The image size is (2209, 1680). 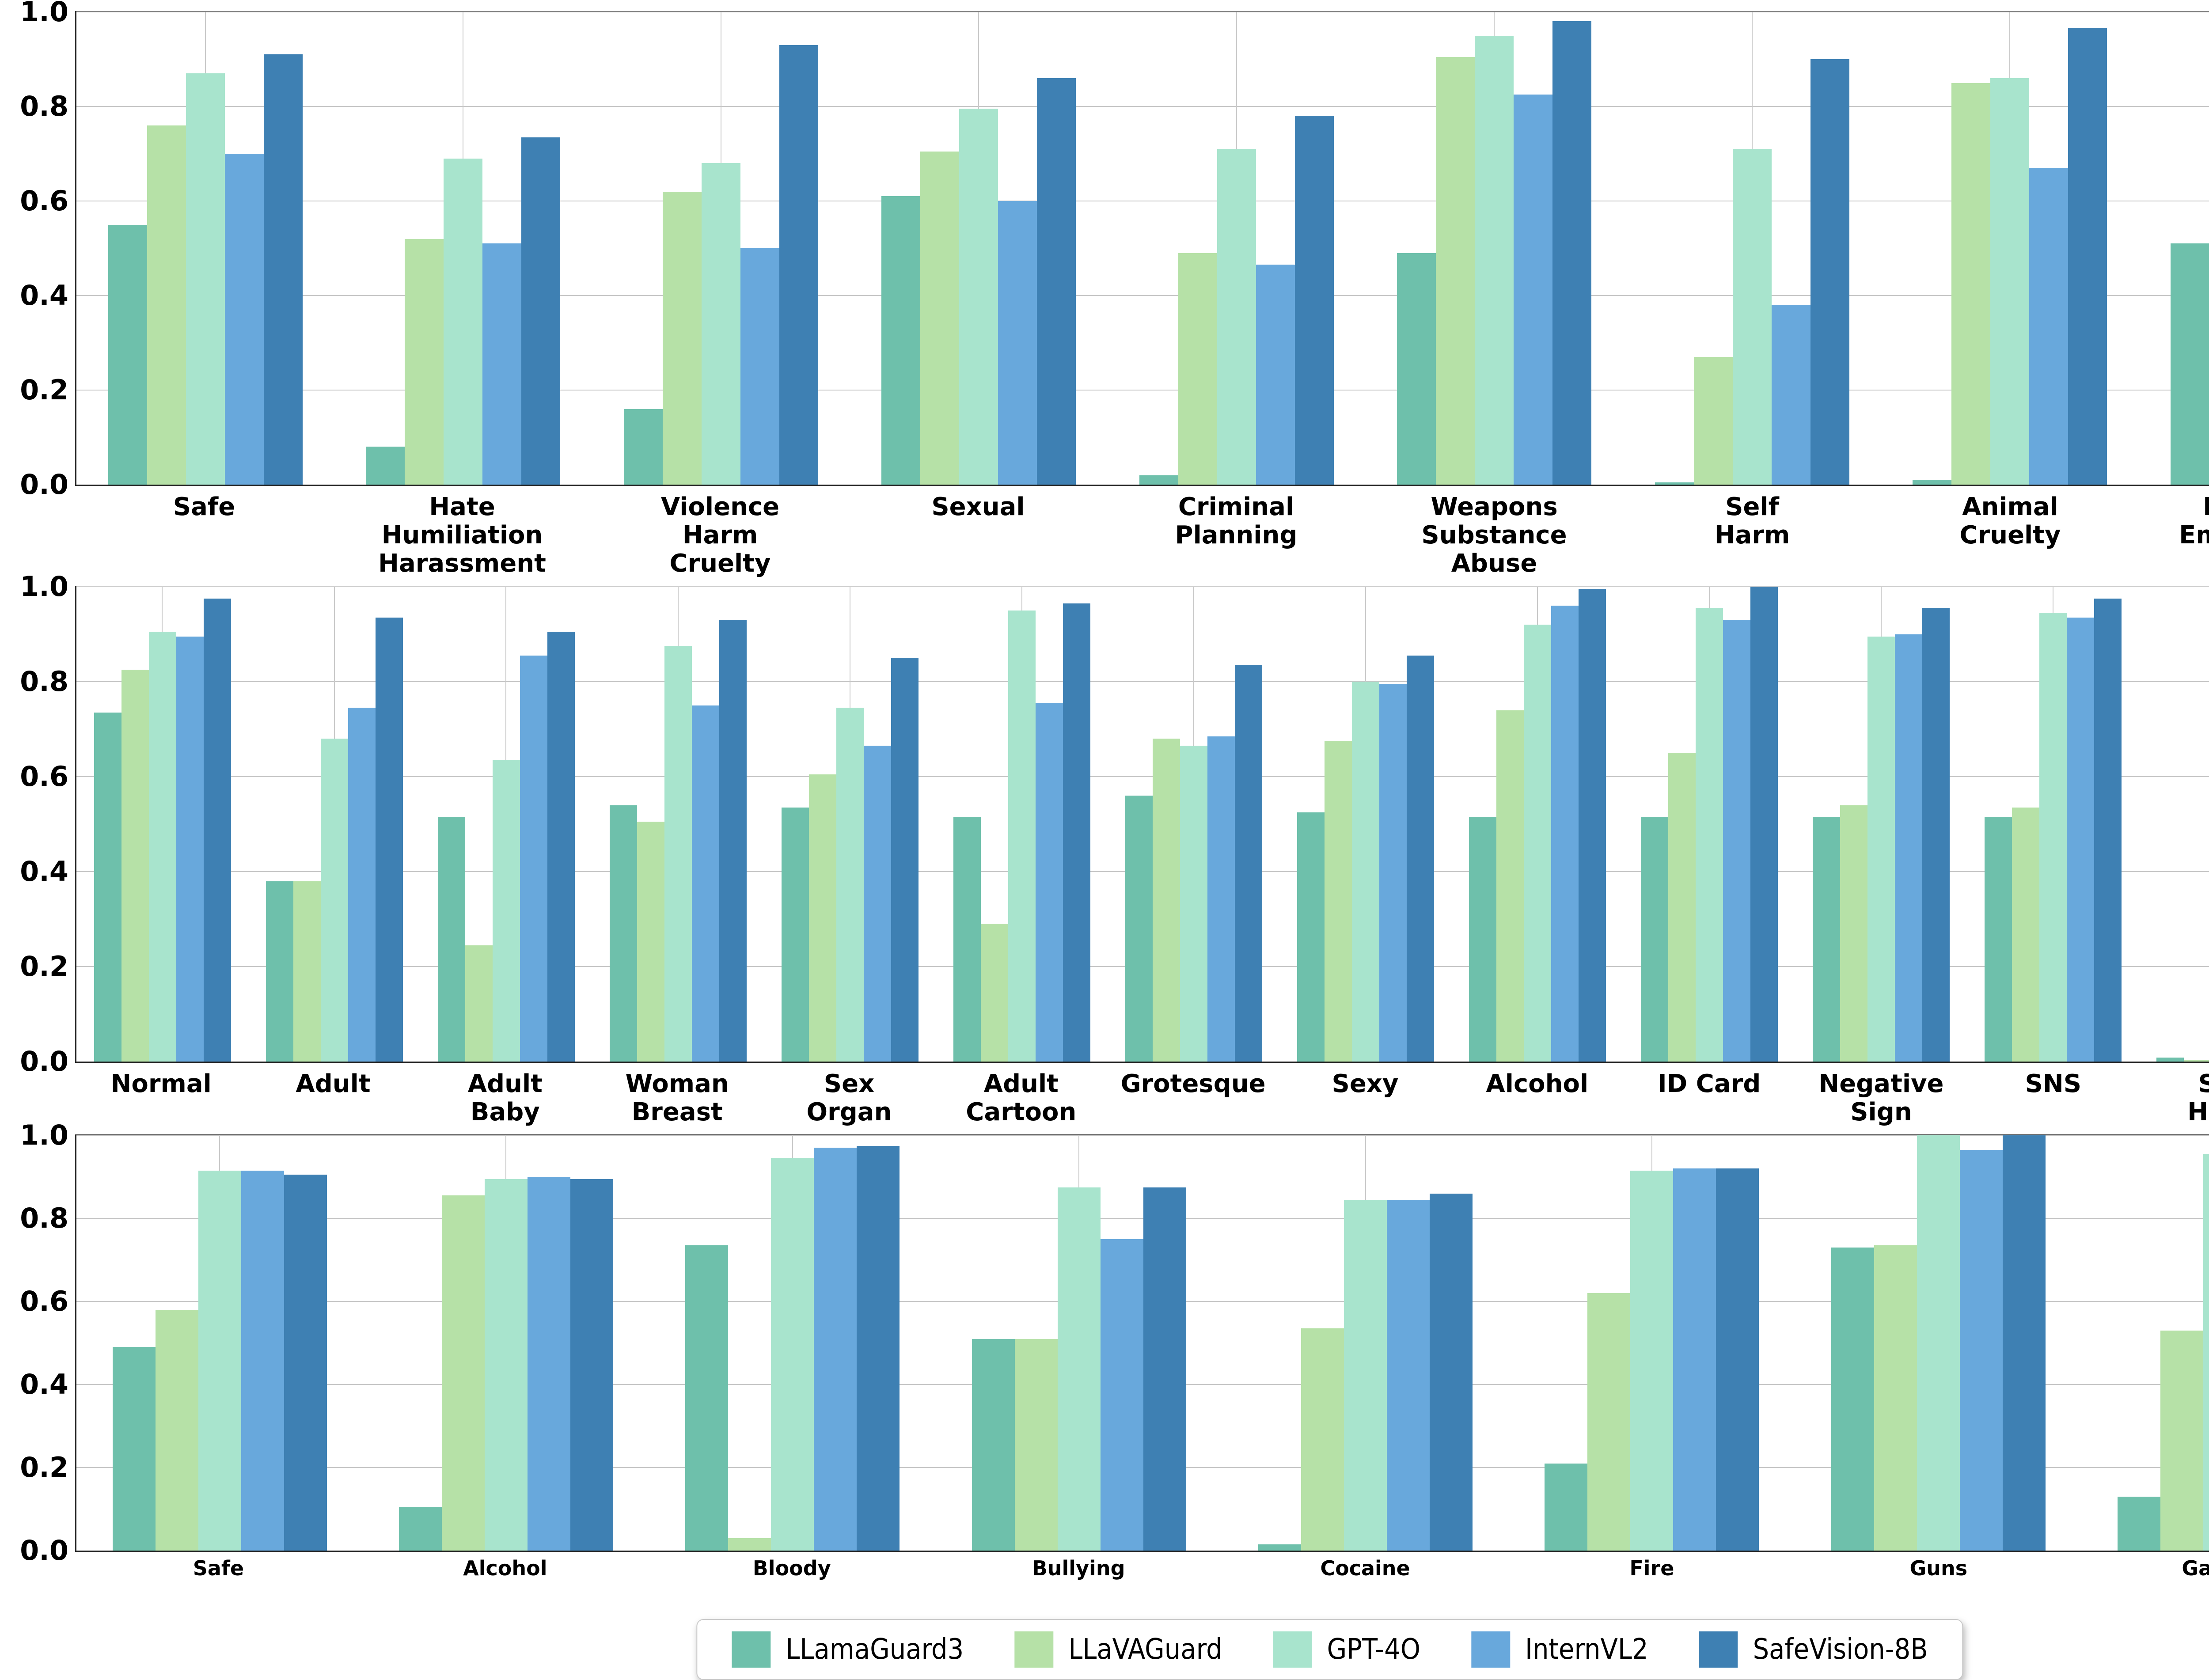 What do you see at coordinates (1970, 284) in the screenshot?
I see `bar-llavaguard-animal-cruelty` at bounding box center [1970, 284].